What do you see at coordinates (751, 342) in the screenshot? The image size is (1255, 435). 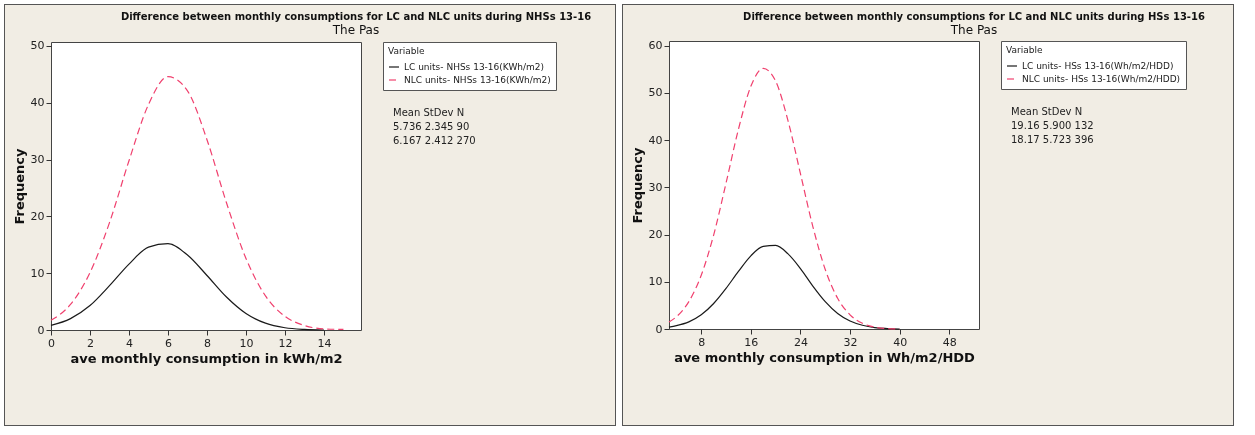 I see `x-tick-label: 16` at bounding box center [751, 342].